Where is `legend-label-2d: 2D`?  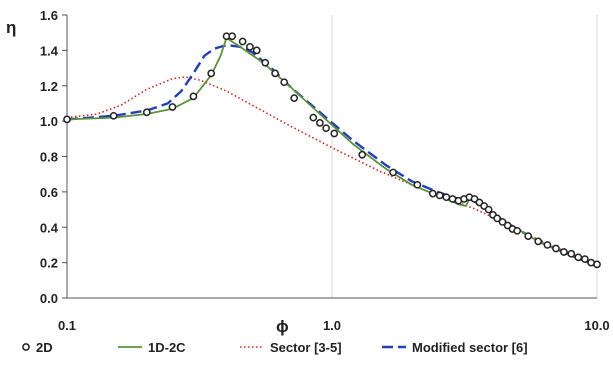 legend-label-2d: 2D is located at coordinates (44, 347).